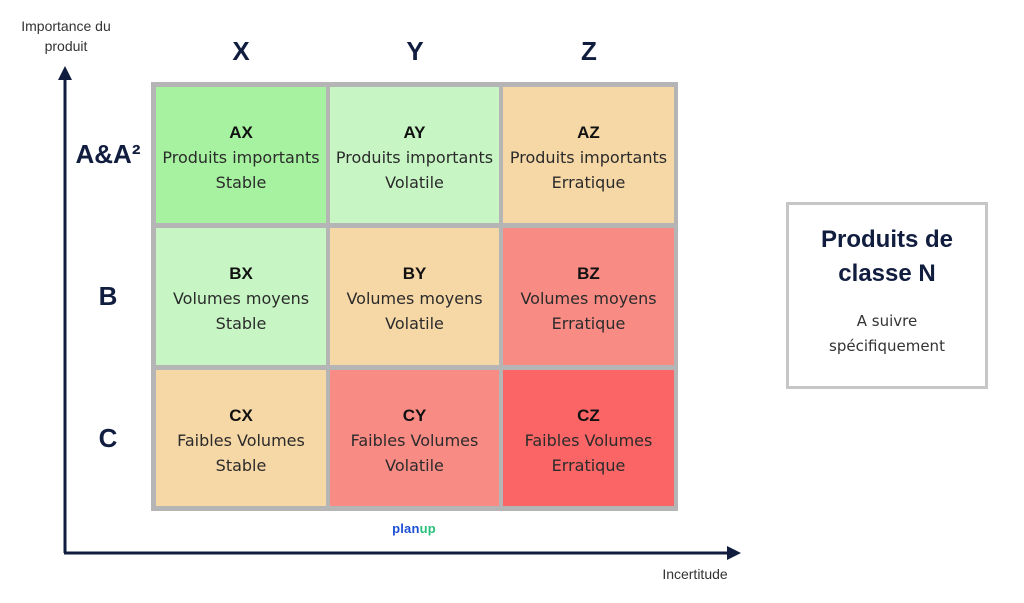 This screenshot has height=603, width=1024. Describe the element at coordinates (589, 51) in the screenshot. I see `column-label-z: Z` at that location.